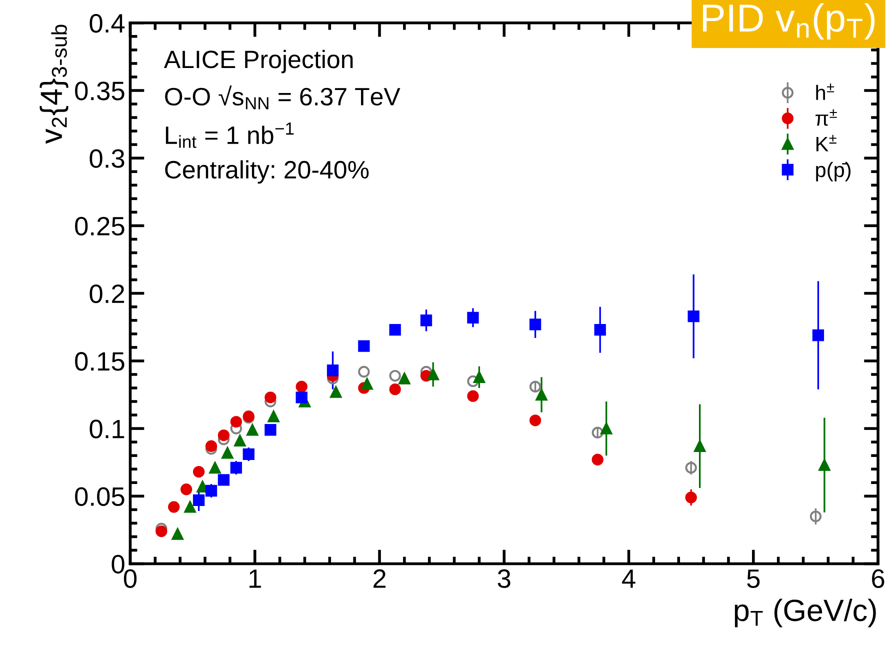  I want to click on y-axis-title: v$_{2}${4}$_{3-sub}$, so click(54, 84).